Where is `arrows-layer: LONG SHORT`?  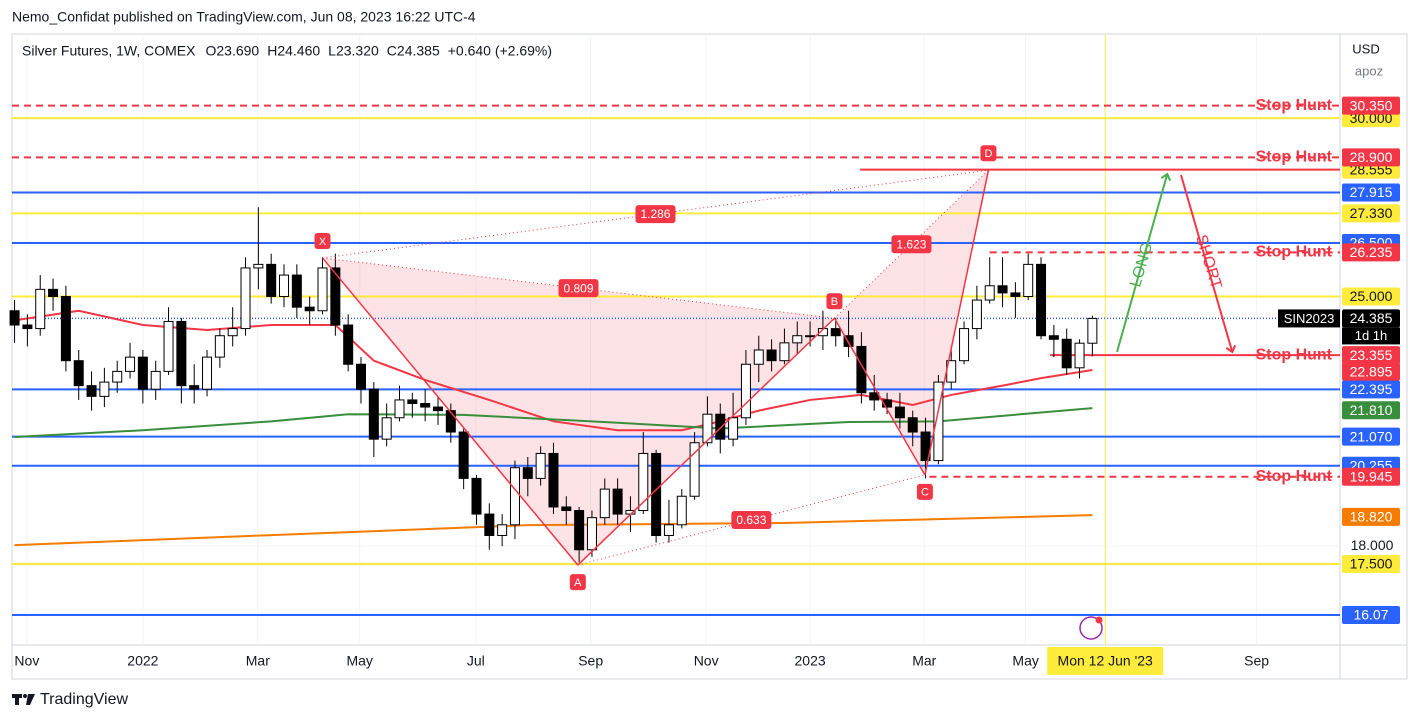
arrows-layer: LONG SHORT is located at coordinates (1155, 407).